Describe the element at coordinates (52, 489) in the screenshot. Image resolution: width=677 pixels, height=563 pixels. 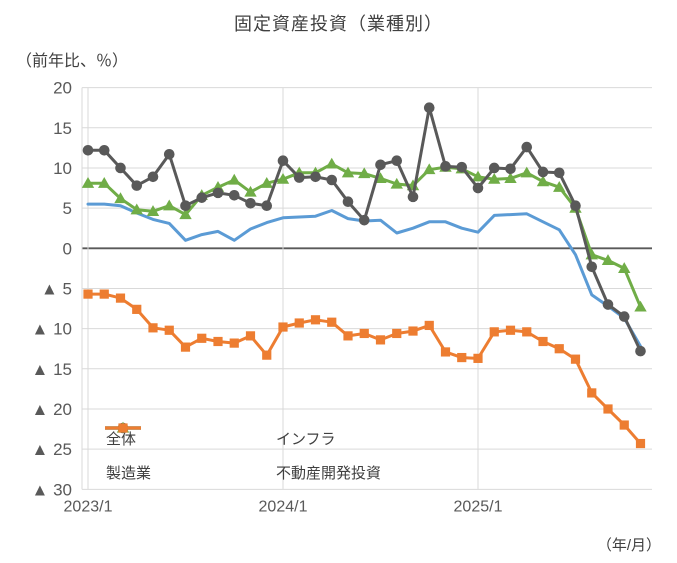
I see `y-tick-label: ▲ 30` at that location.